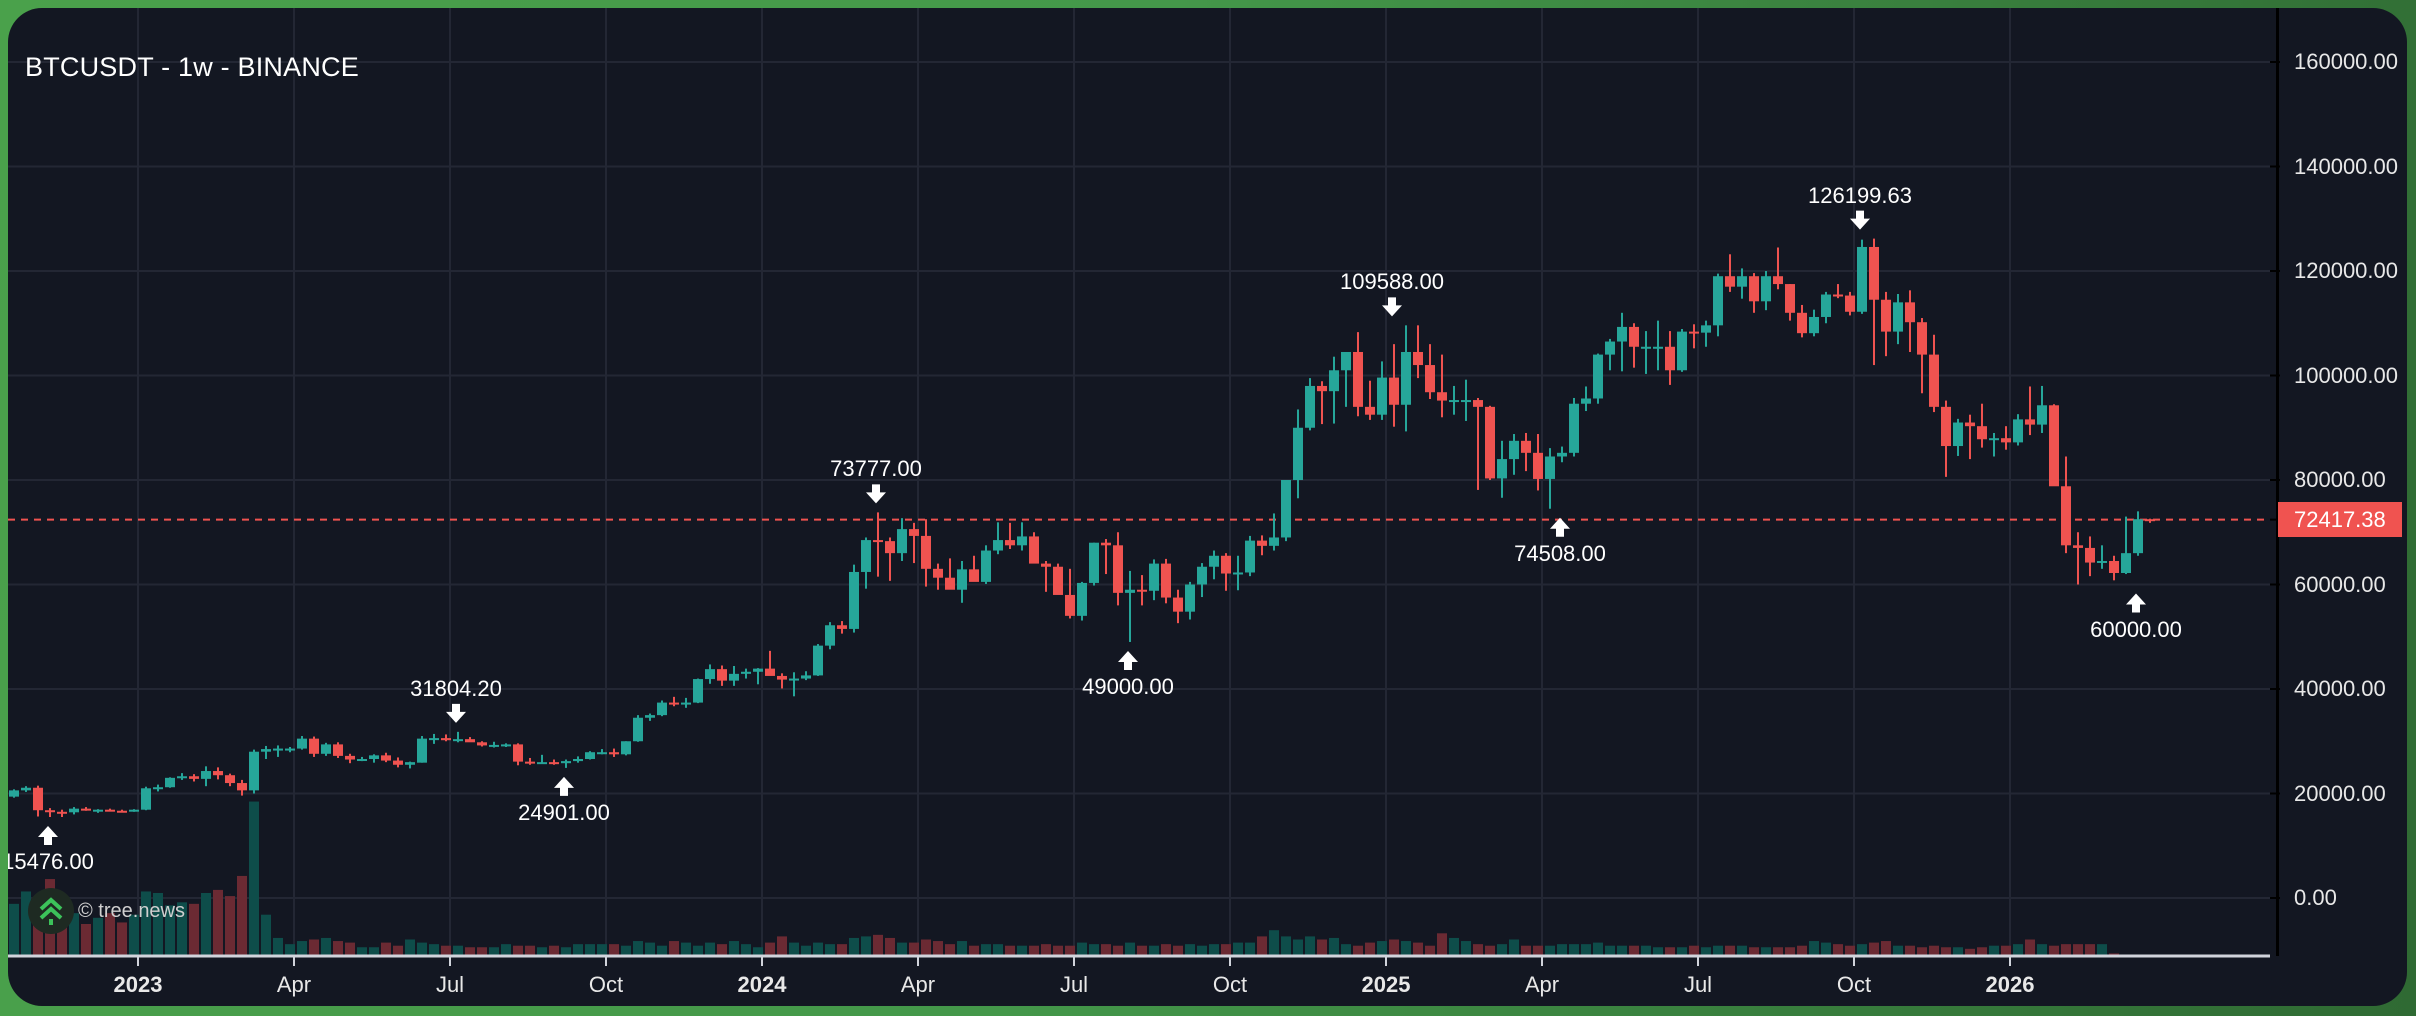 This screenshot has width=2416, height=1016. What do you see at coordinates (564, 812) in the screenshot?
I see `extrema-label: 24901.00` at bounding box center [564, 812].